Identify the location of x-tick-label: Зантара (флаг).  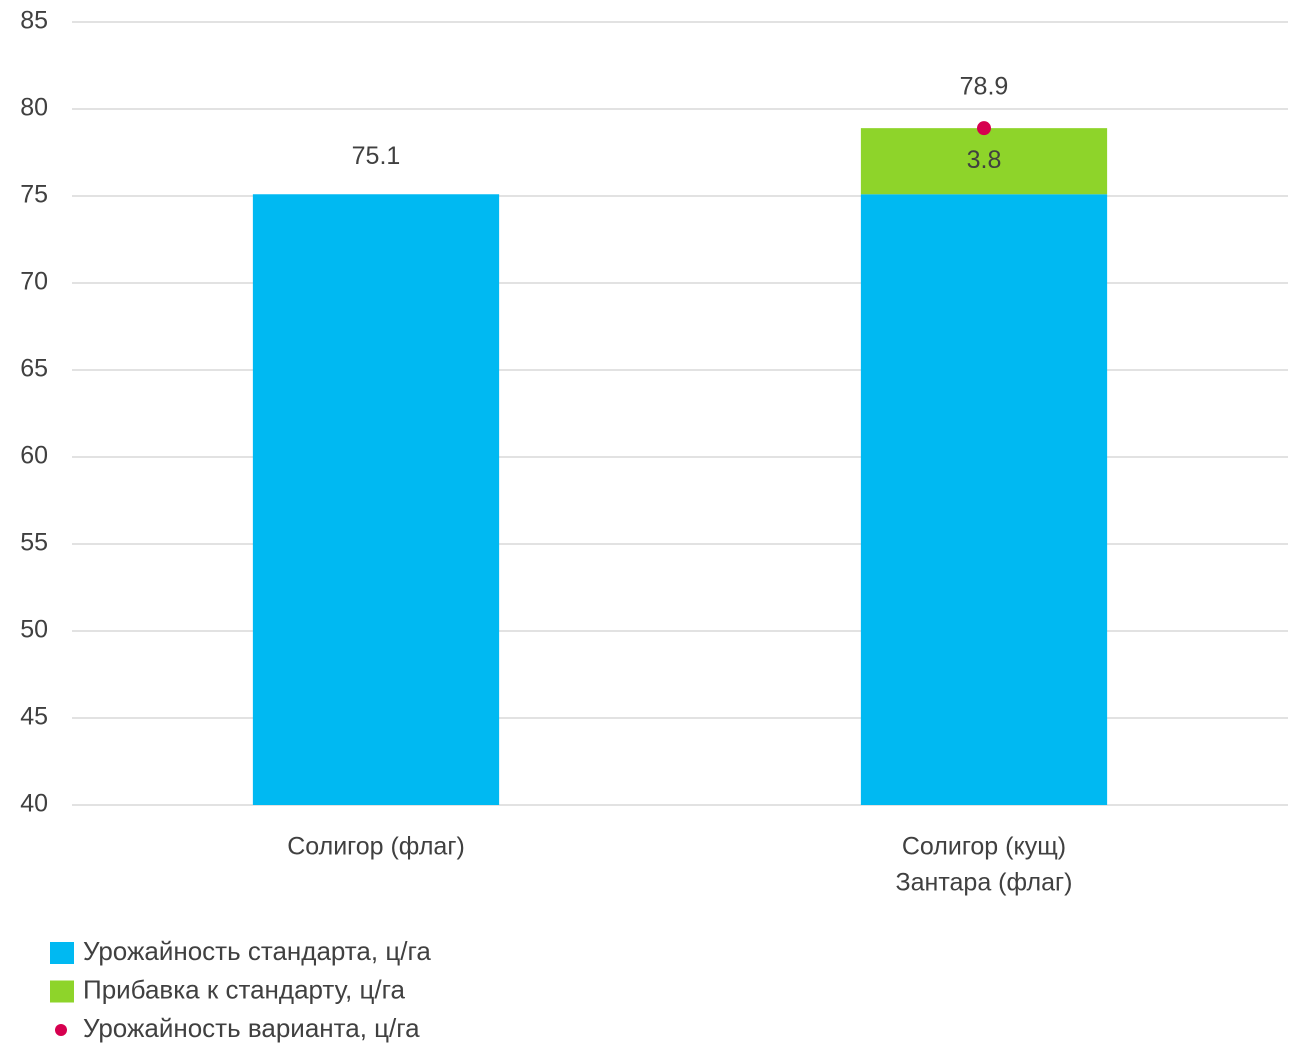
(984, 883).